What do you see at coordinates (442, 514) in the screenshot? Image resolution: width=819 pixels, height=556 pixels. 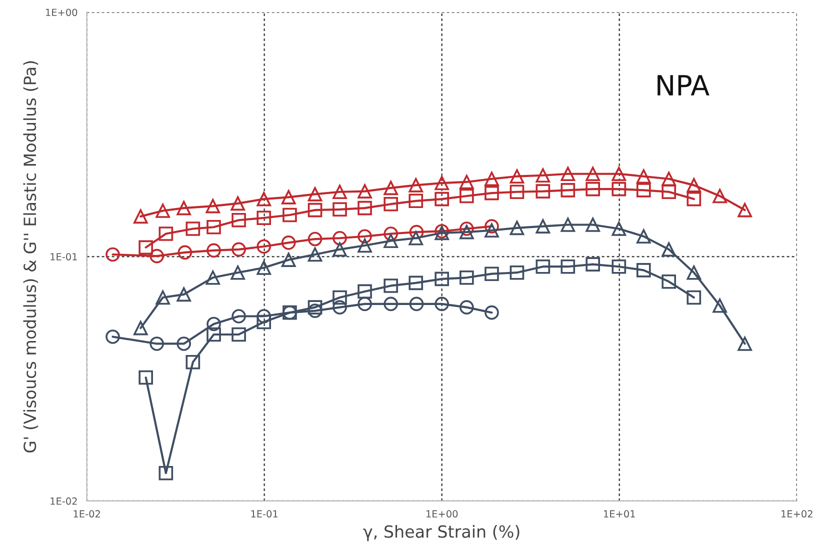 I see `x-tick-label: 1E+00` at bounding box center [442, 514].